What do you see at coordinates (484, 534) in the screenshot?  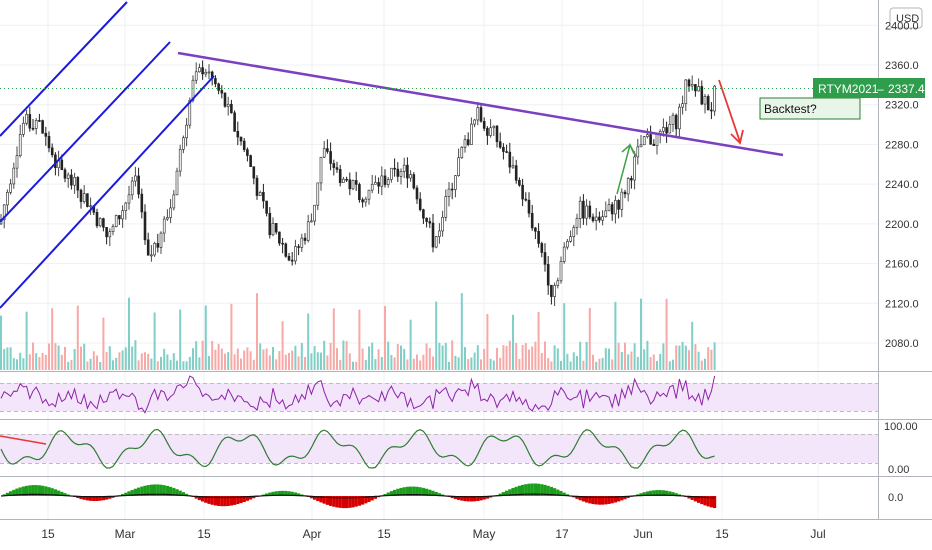 I see `time-tick: May` at bounding box center [484, 534].